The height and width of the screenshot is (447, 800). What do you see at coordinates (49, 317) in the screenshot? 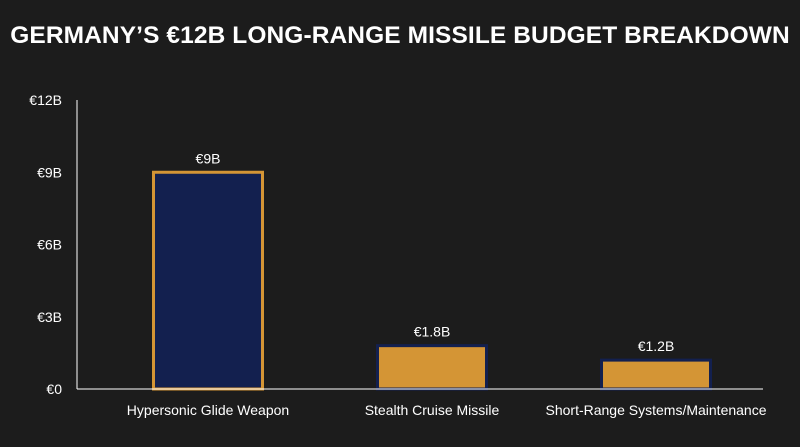
I see `y-tick-label: €3B` at bounding box center [49, 317].